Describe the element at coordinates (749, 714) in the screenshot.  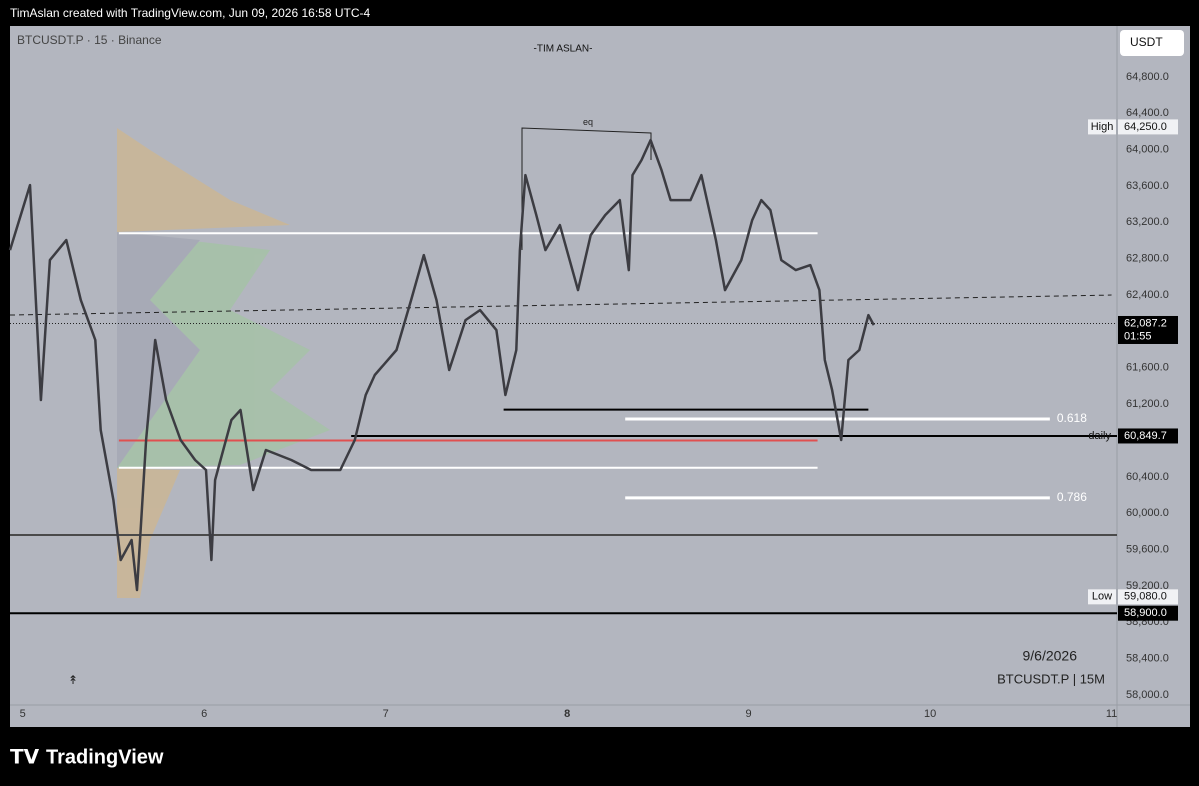
I see `x-tick-label: 9` at that location.